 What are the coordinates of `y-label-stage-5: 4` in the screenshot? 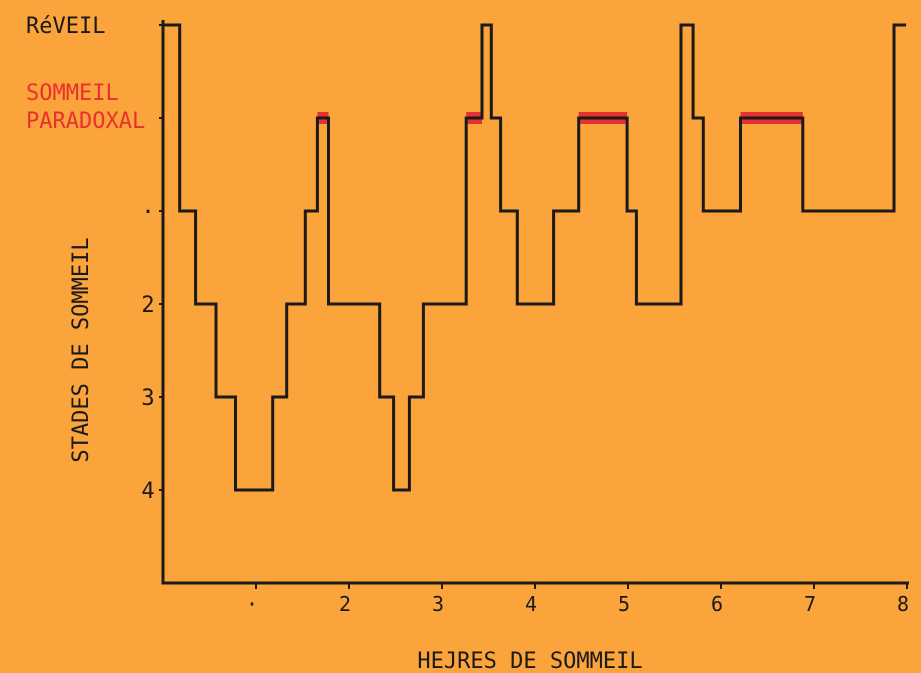 It's located at (147, 491).